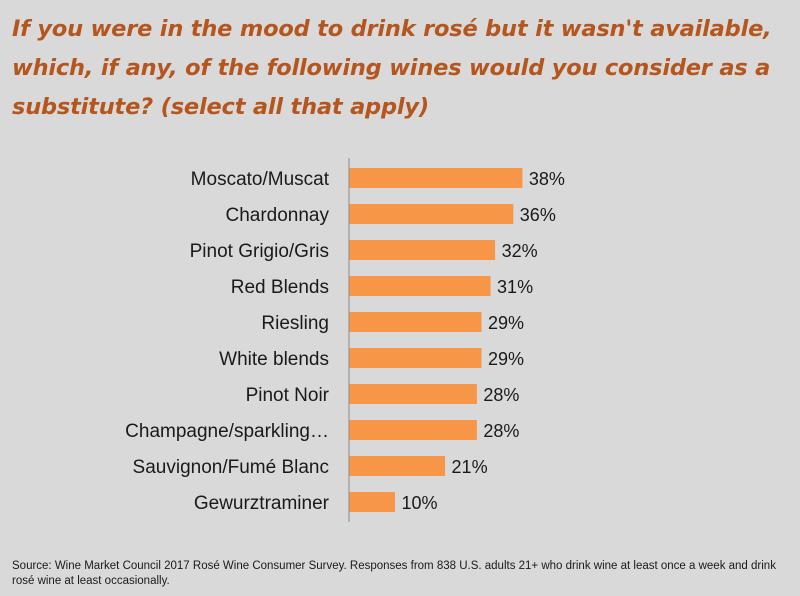 The height and width of the screenshot is (596, 800). I want to click on category-label: Gewurztraminer, so click(262, 503).